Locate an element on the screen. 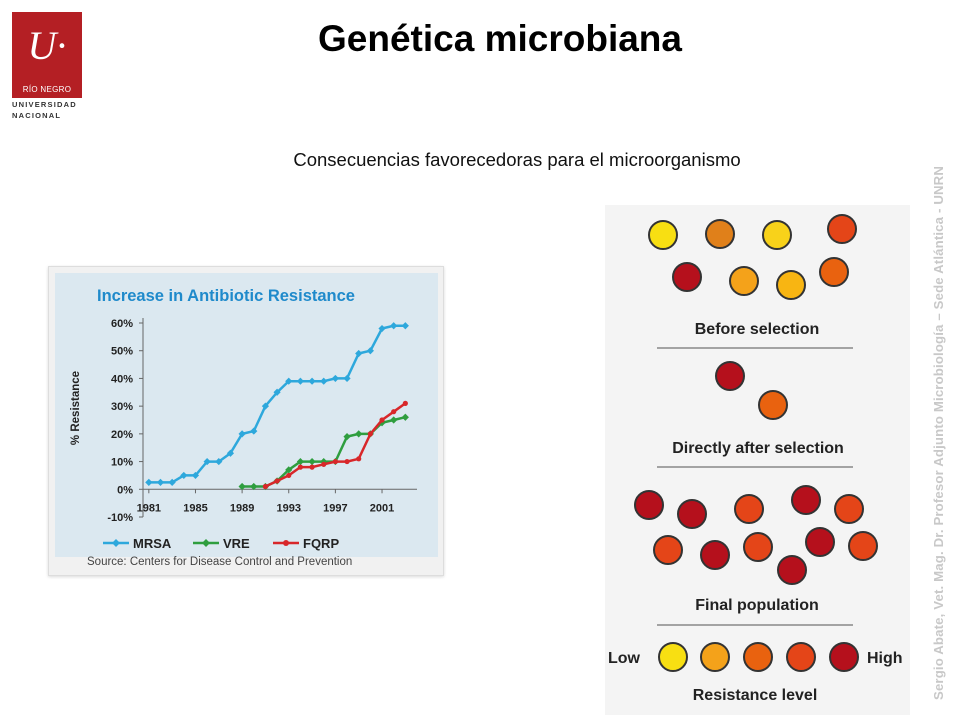 Image resolution: width=960 pixels, height=720 pixels. y-tick-label: 40% is located at coordinates (122, 379).